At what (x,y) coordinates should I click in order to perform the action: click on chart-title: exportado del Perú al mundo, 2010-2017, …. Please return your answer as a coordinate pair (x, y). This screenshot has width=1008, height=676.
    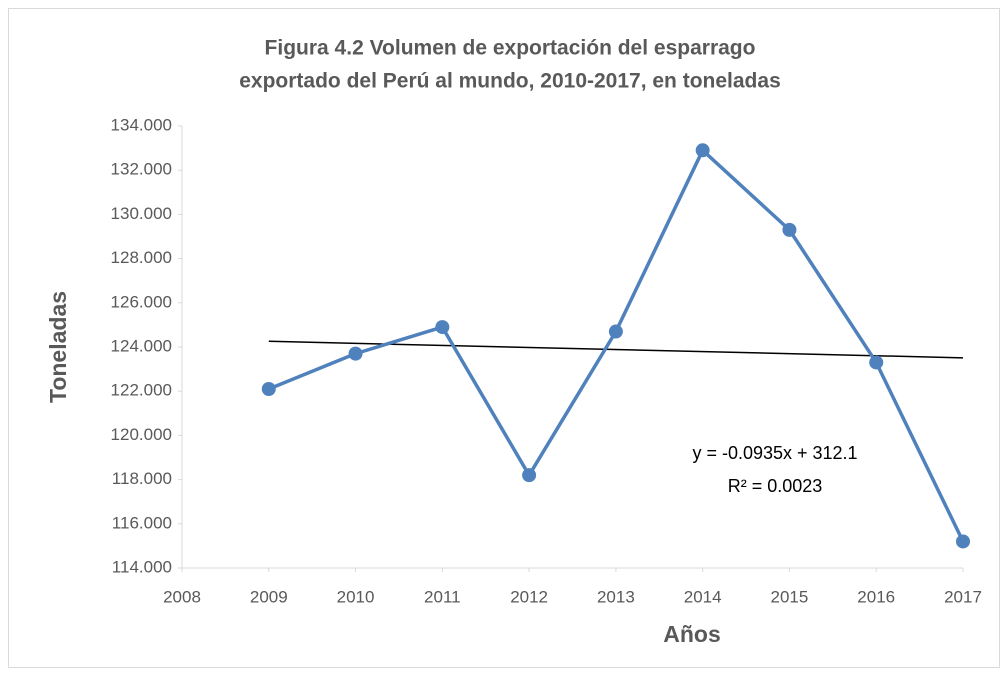
    Looking at the image, I should click on (510, 81).